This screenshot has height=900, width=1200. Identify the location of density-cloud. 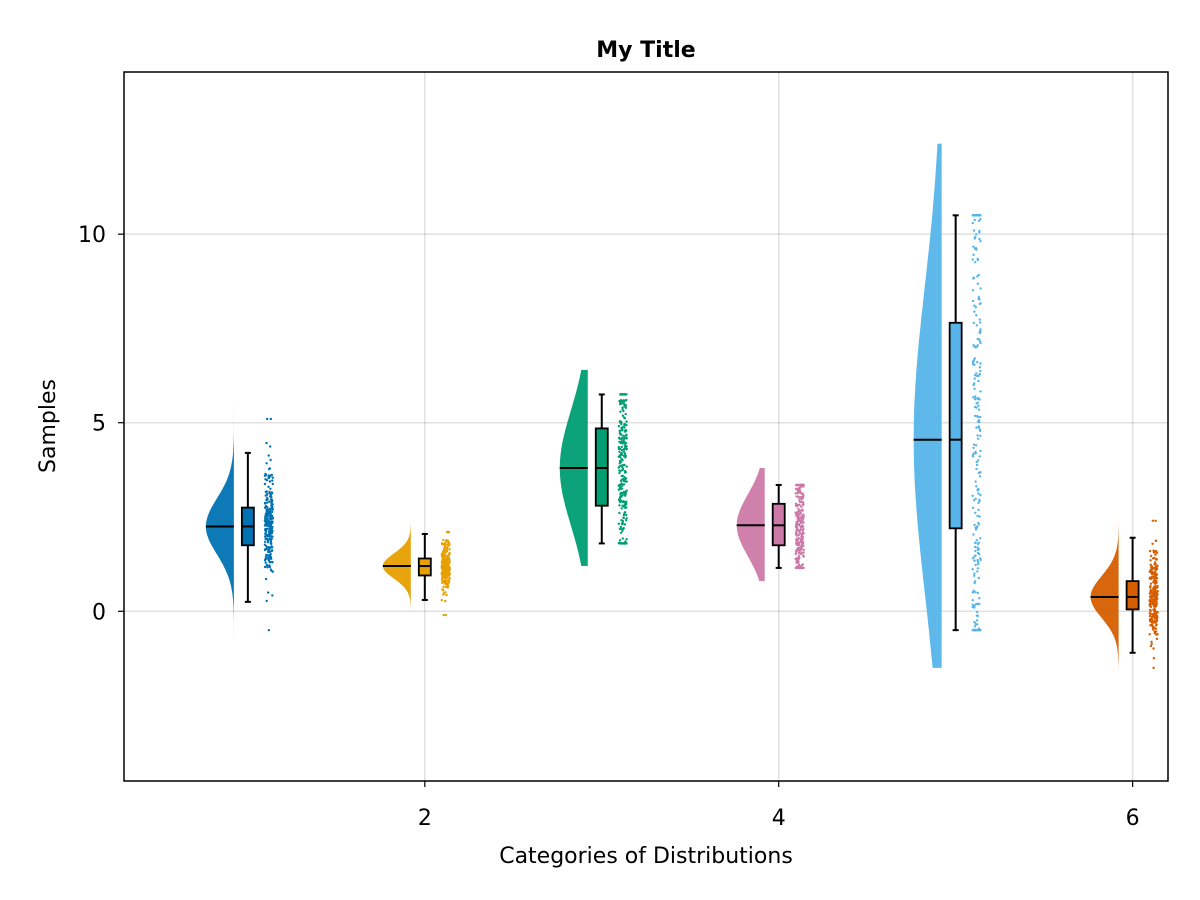
(219, 522).